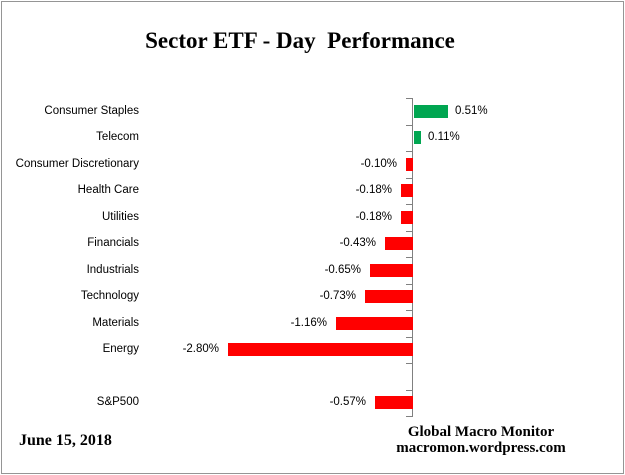 The width and height of the screenshot is (625, 475). I want to click on category-label: Consumer Discretionary, so click(77, 163).